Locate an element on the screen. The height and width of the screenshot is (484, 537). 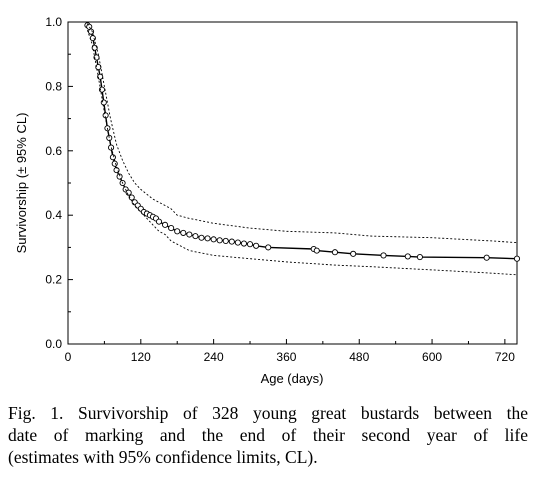
y-tick-label: 0.6 is located at coordinates (53, 151).